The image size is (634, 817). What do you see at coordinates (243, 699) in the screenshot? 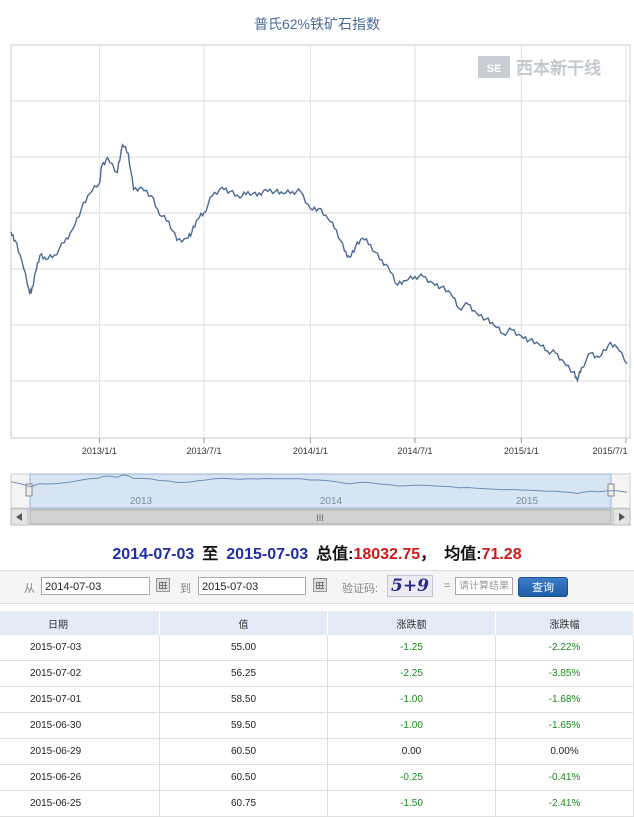
I see `cell-value: 58.50` at bounding box center [243, 699].